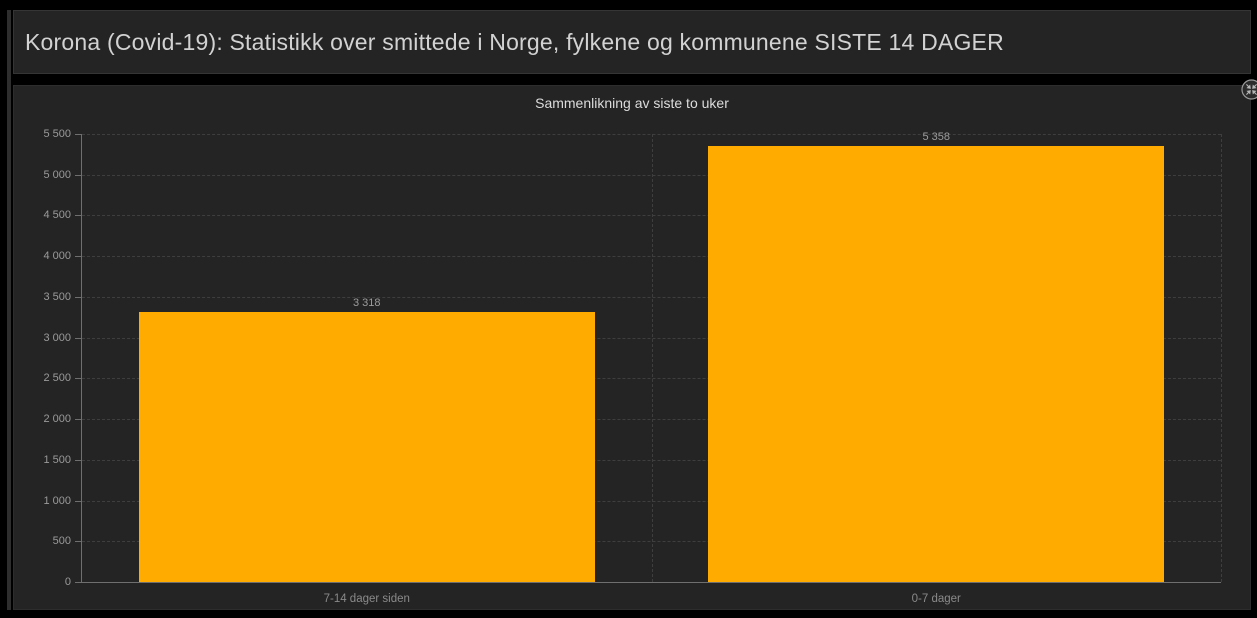 This screenshot has width=1257, height=618. What do you see at coordinates (57, 419) in the screenshot?
I see `y-tick-label: 2 000` at bounding box center [57, 419].